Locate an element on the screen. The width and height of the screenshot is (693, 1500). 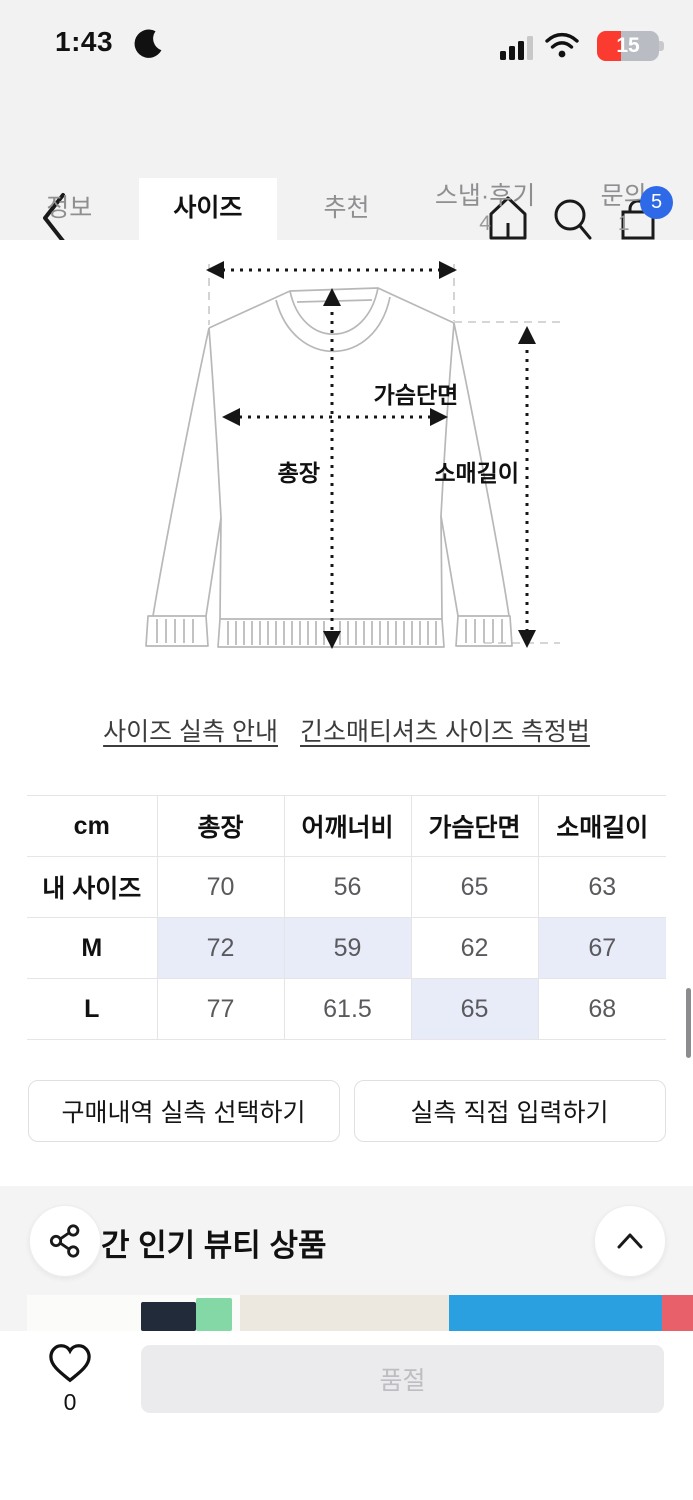
chevron-up-icon is located at coordinates (630, 1241).